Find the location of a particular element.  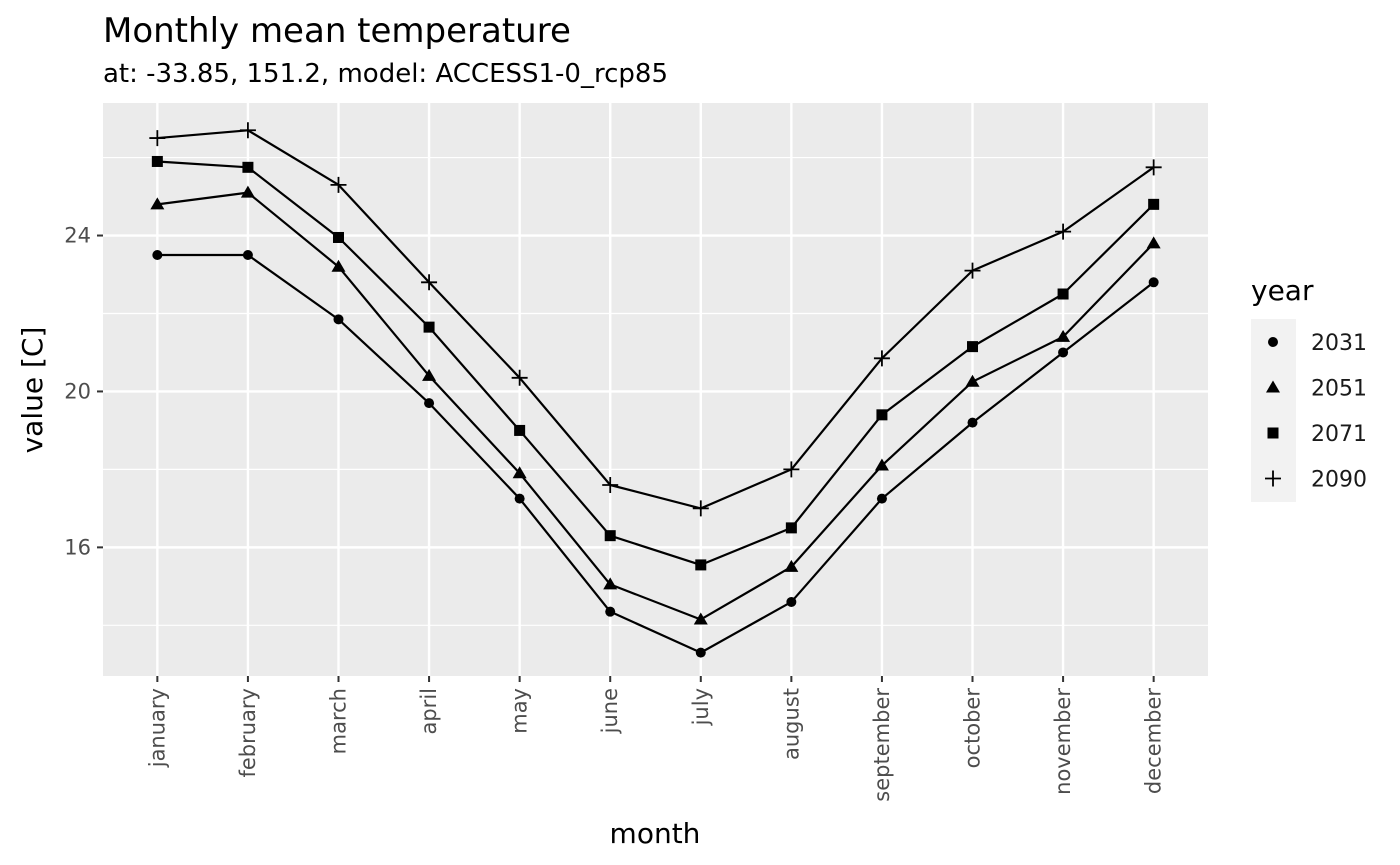

legend-key-2051 is located at coordinates (1273, 386).